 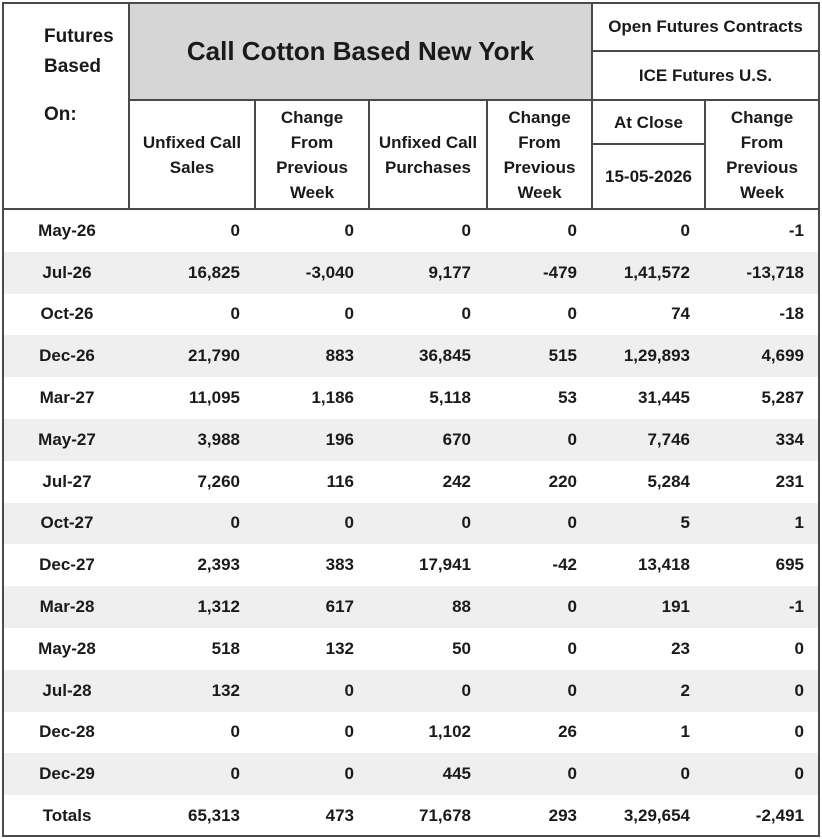 What do you see at coordinates (79, 36) in the screenshot?
I see `corner-line-1: Futures` at bounding box center [79, 36].